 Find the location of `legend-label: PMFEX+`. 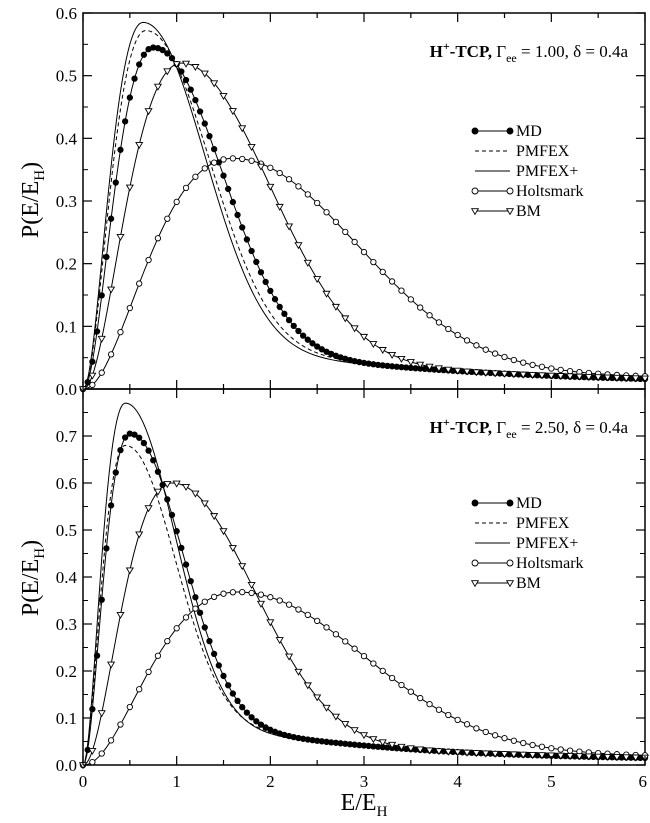

legend-label: PMFEX+ is located at coordinates (547, 543).